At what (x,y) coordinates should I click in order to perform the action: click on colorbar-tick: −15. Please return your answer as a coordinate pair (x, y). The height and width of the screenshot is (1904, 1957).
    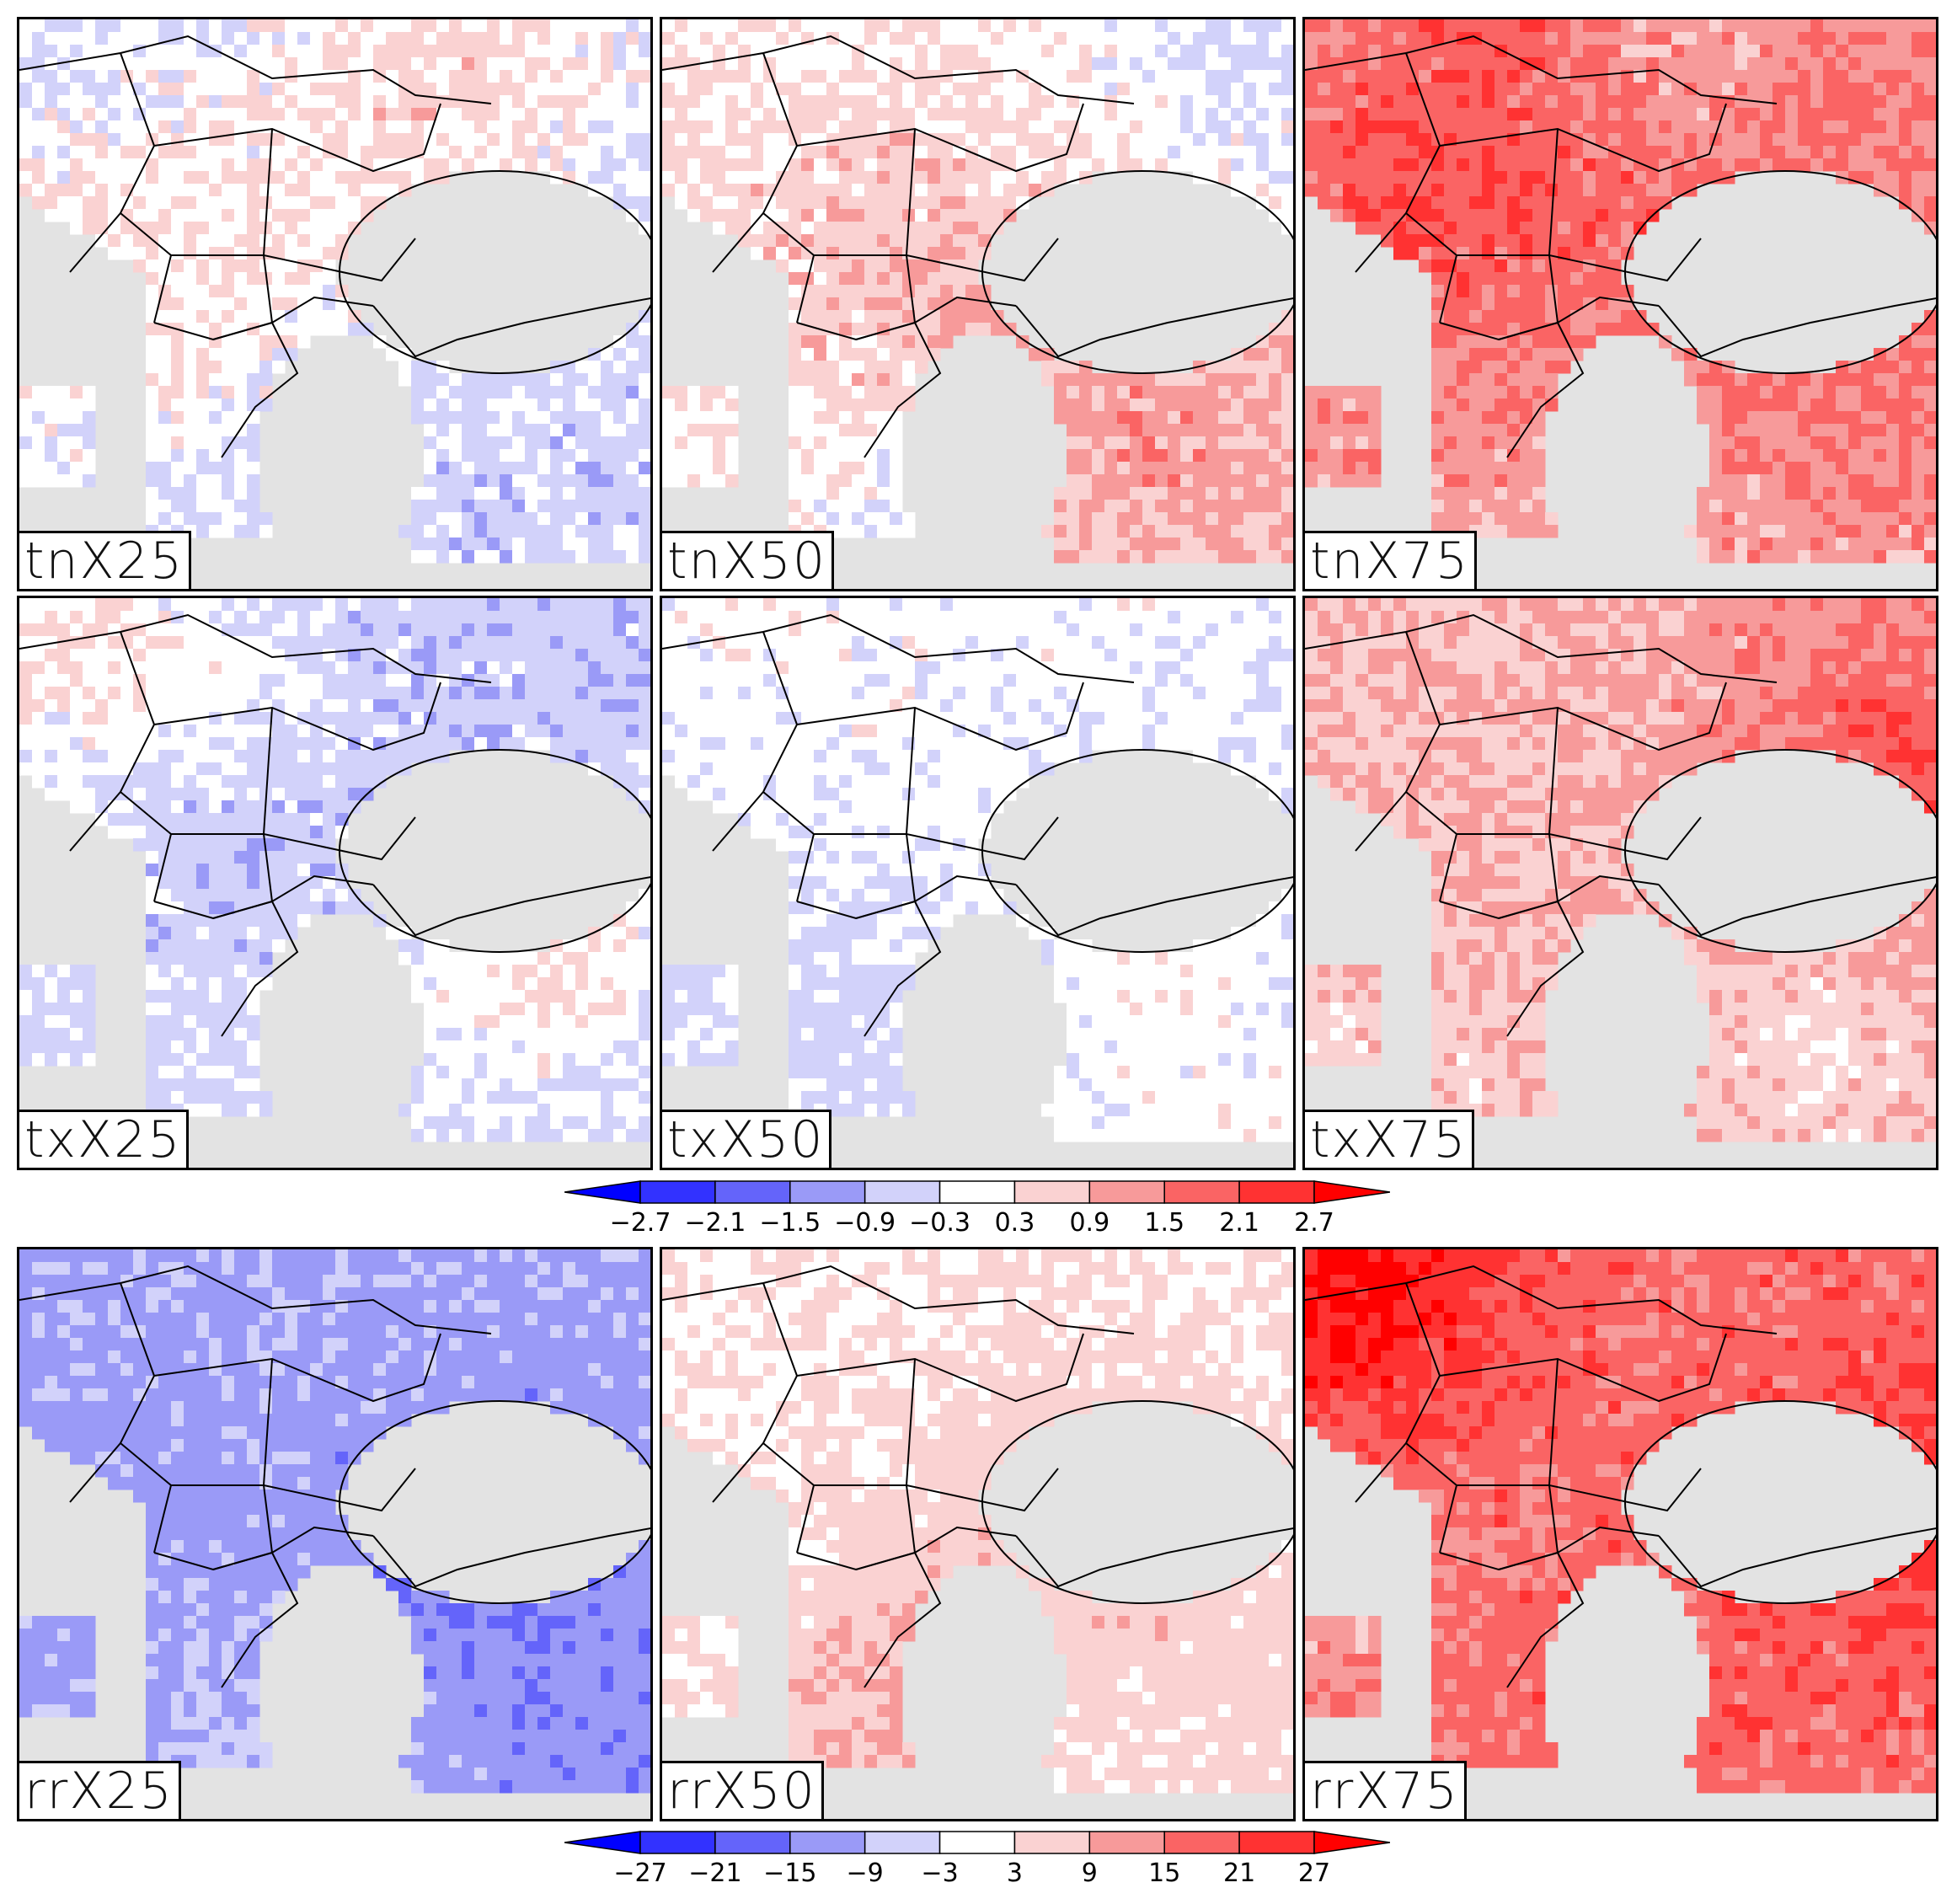
    Looking at the image, I should click on (790, 1874).